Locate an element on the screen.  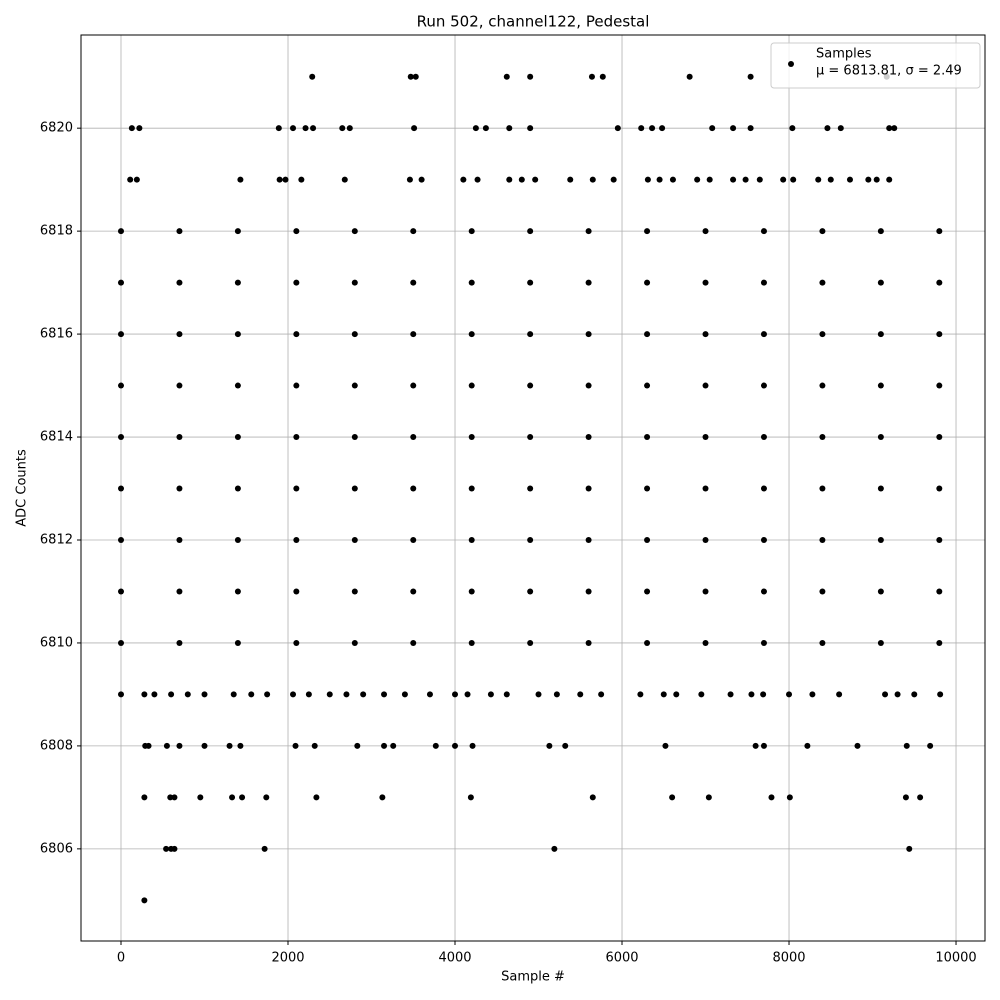
y-tick-label: 6808 is located at coordinates (56, 745).